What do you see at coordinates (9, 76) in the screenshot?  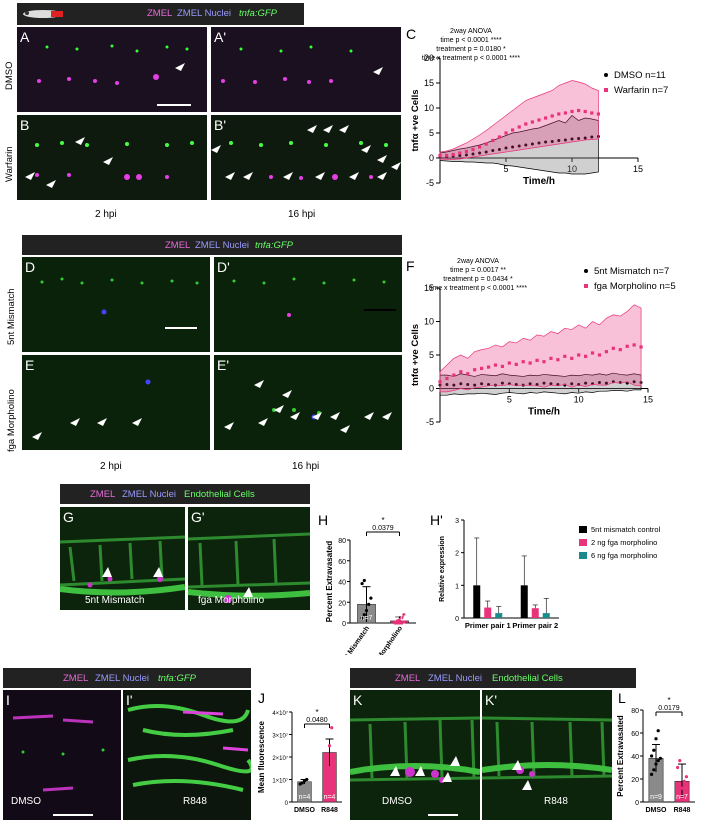 I see `row-label-dmso: DMSO` at bounding box center [9, 76].